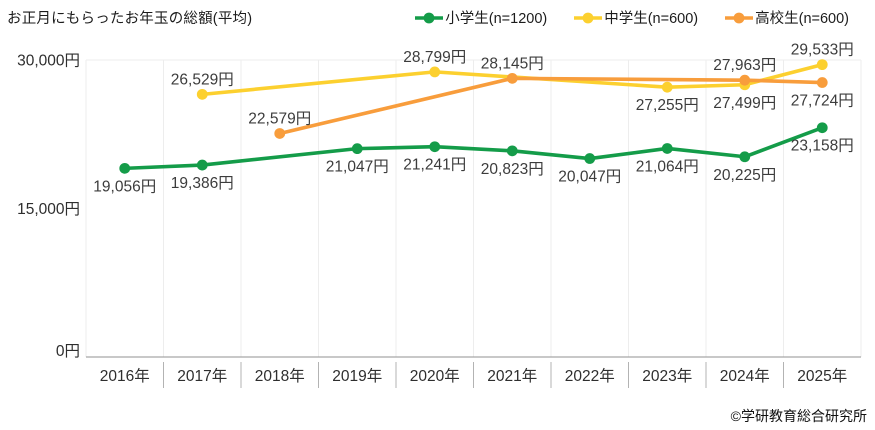 Image resolution: width=875 pixels, height=430 pixels. What do you see at coordinates (667, 105) in the screenshot?
I see `data-point-label: 27,255円` at bounding box center [667, 105].